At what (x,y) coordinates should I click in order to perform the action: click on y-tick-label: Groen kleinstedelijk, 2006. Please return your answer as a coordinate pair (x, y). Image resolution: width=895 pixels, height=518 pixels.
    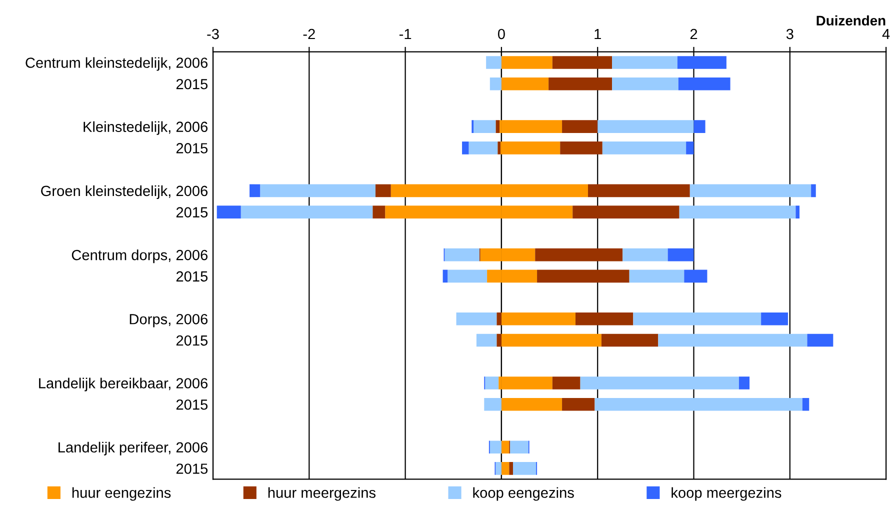
    Looking at the image, I should click on (124, 192).